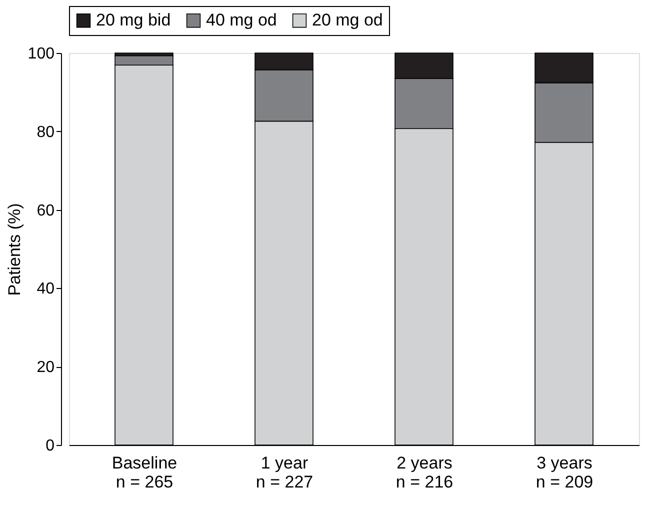  I want to click on y-tick-label: 60, so click(45, 211).